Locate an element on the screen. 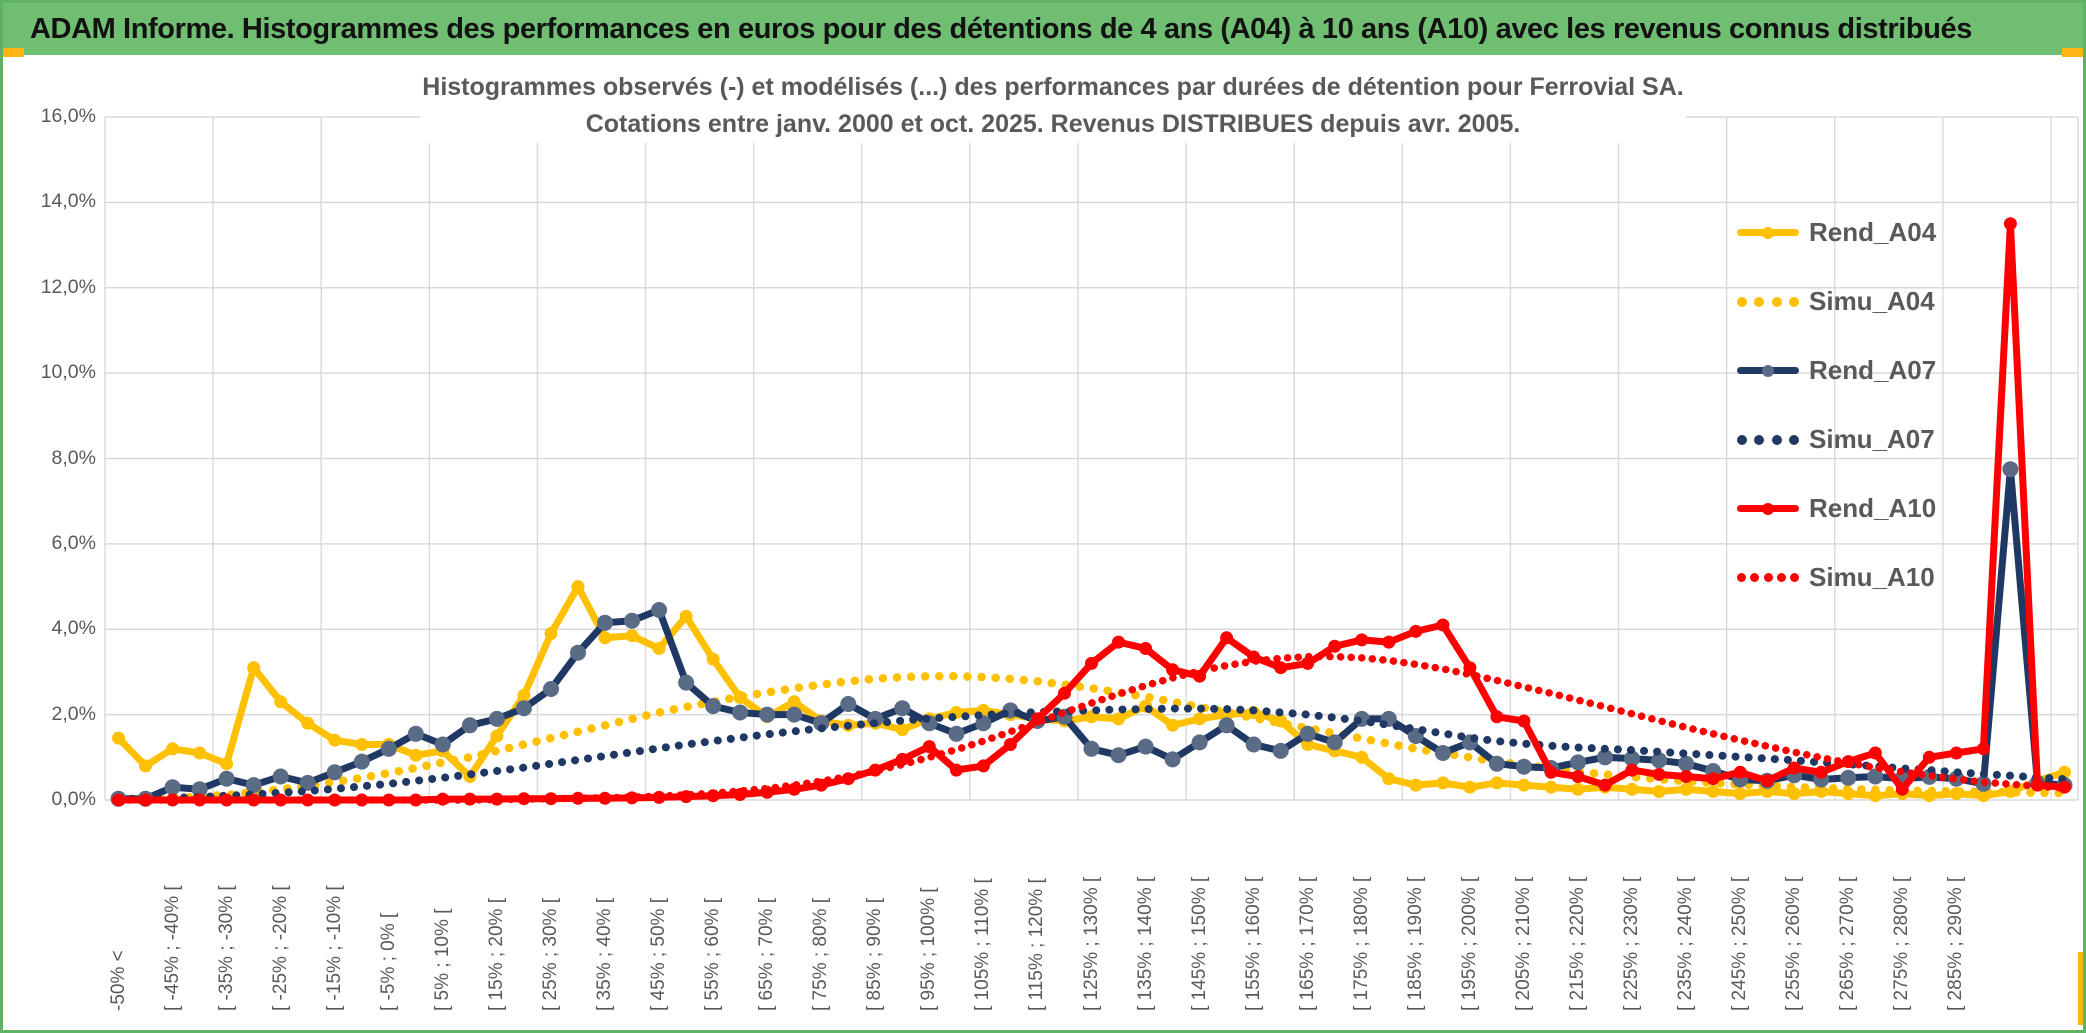 The width and height of the screenshot is (2086, 1033). x-tick-label: [ 65% ; 70% [ is located at coordinates (767, 954).